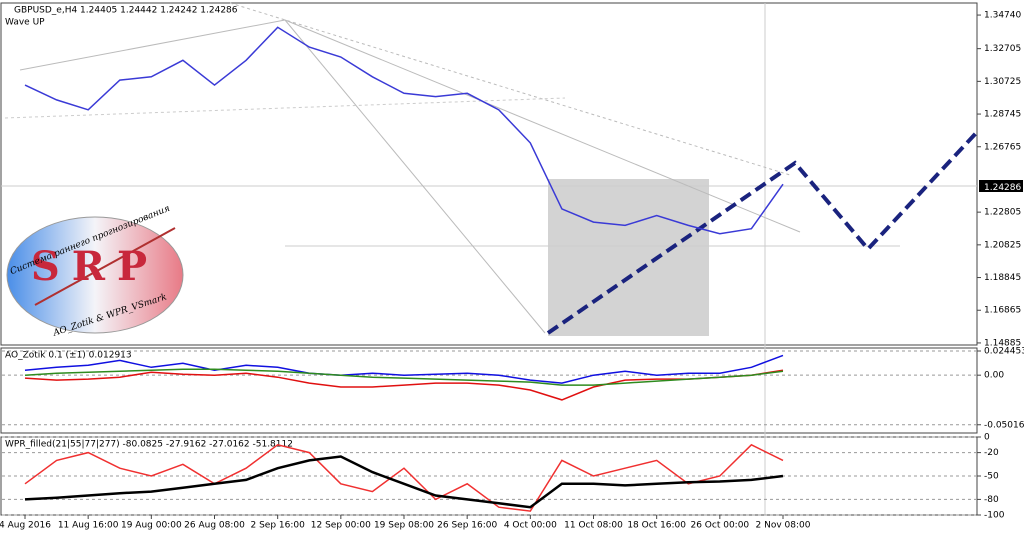 This screenshot has width=1024, height=537. What do you see at coordinates (277, 526) in the screenshot?
I see `x-tick-label: 2 Sep 16:00` at bounding box center [277, 526].